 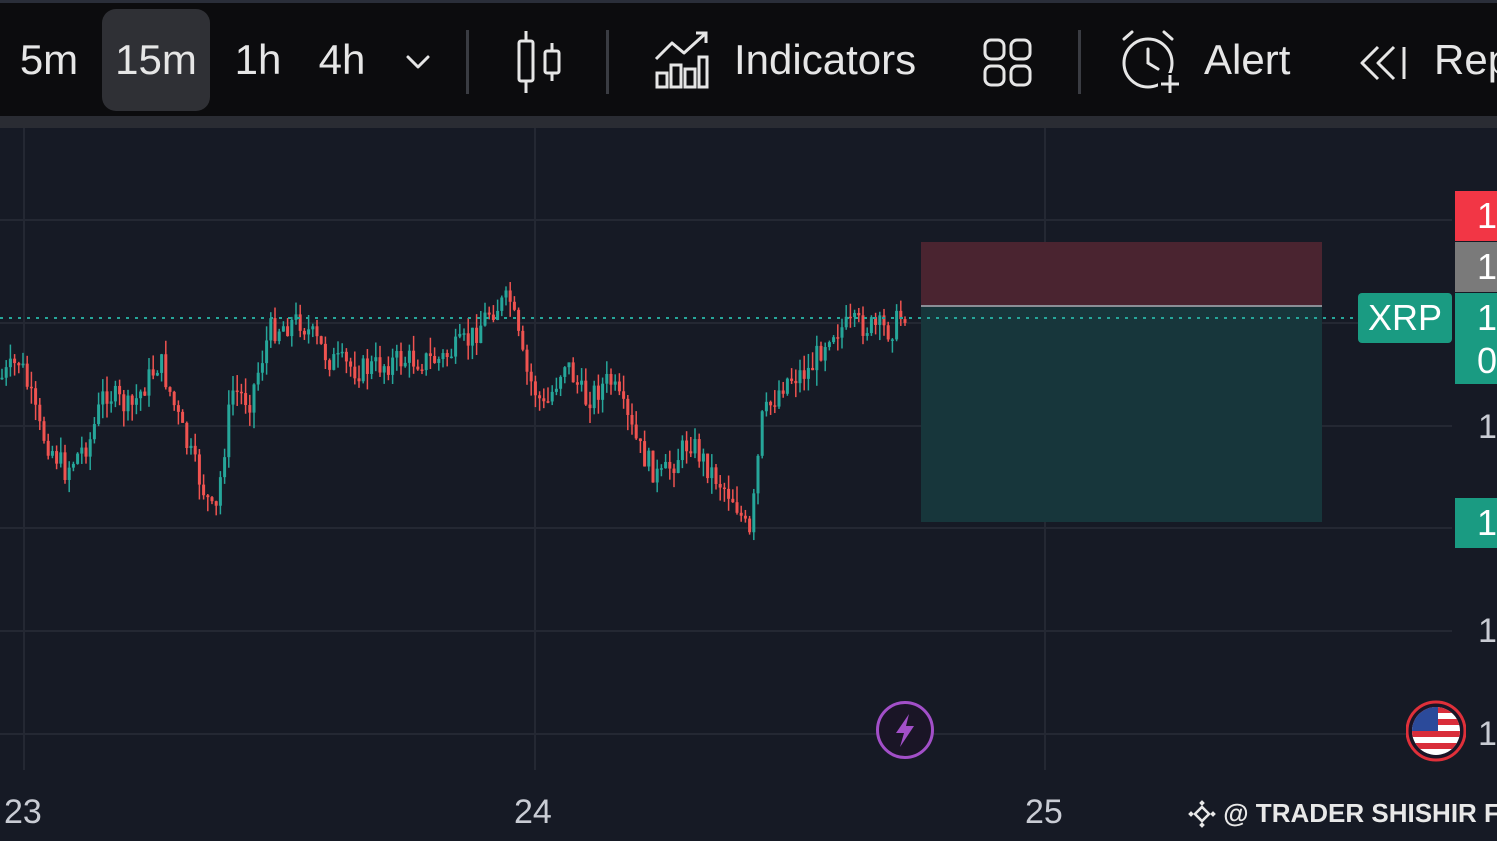 I want to click on chevron-down-icon, so click(x=418, y=62).